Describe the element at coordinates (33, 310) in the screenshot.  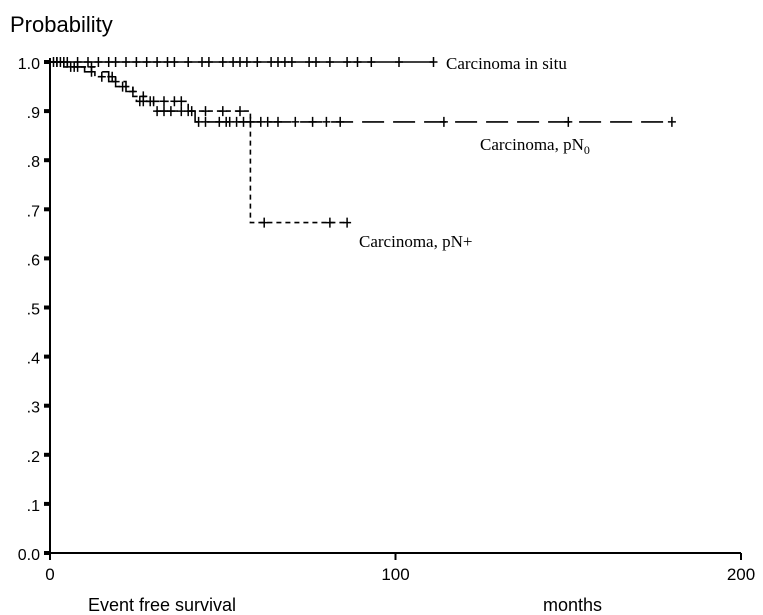
I see `y-tick-label: .5` at that location.